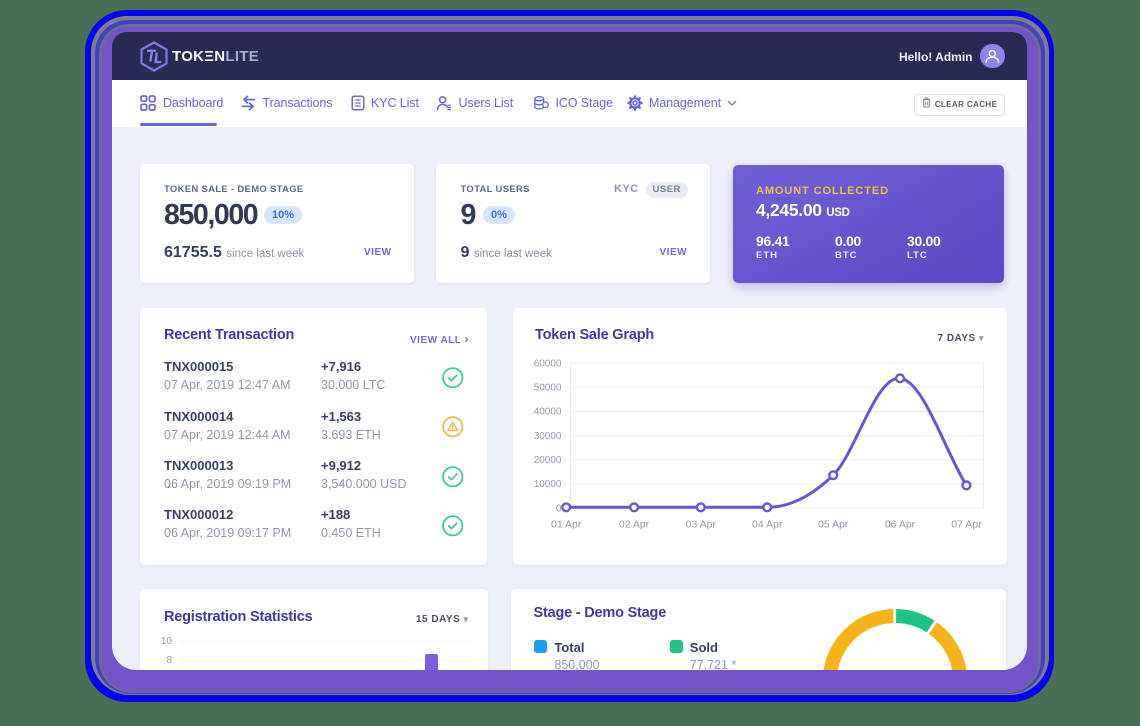  What do you see at coordinates (966, 525) in the screenshot?
I see `svg-text: 07 Apr` at bounding box center [966, 525].